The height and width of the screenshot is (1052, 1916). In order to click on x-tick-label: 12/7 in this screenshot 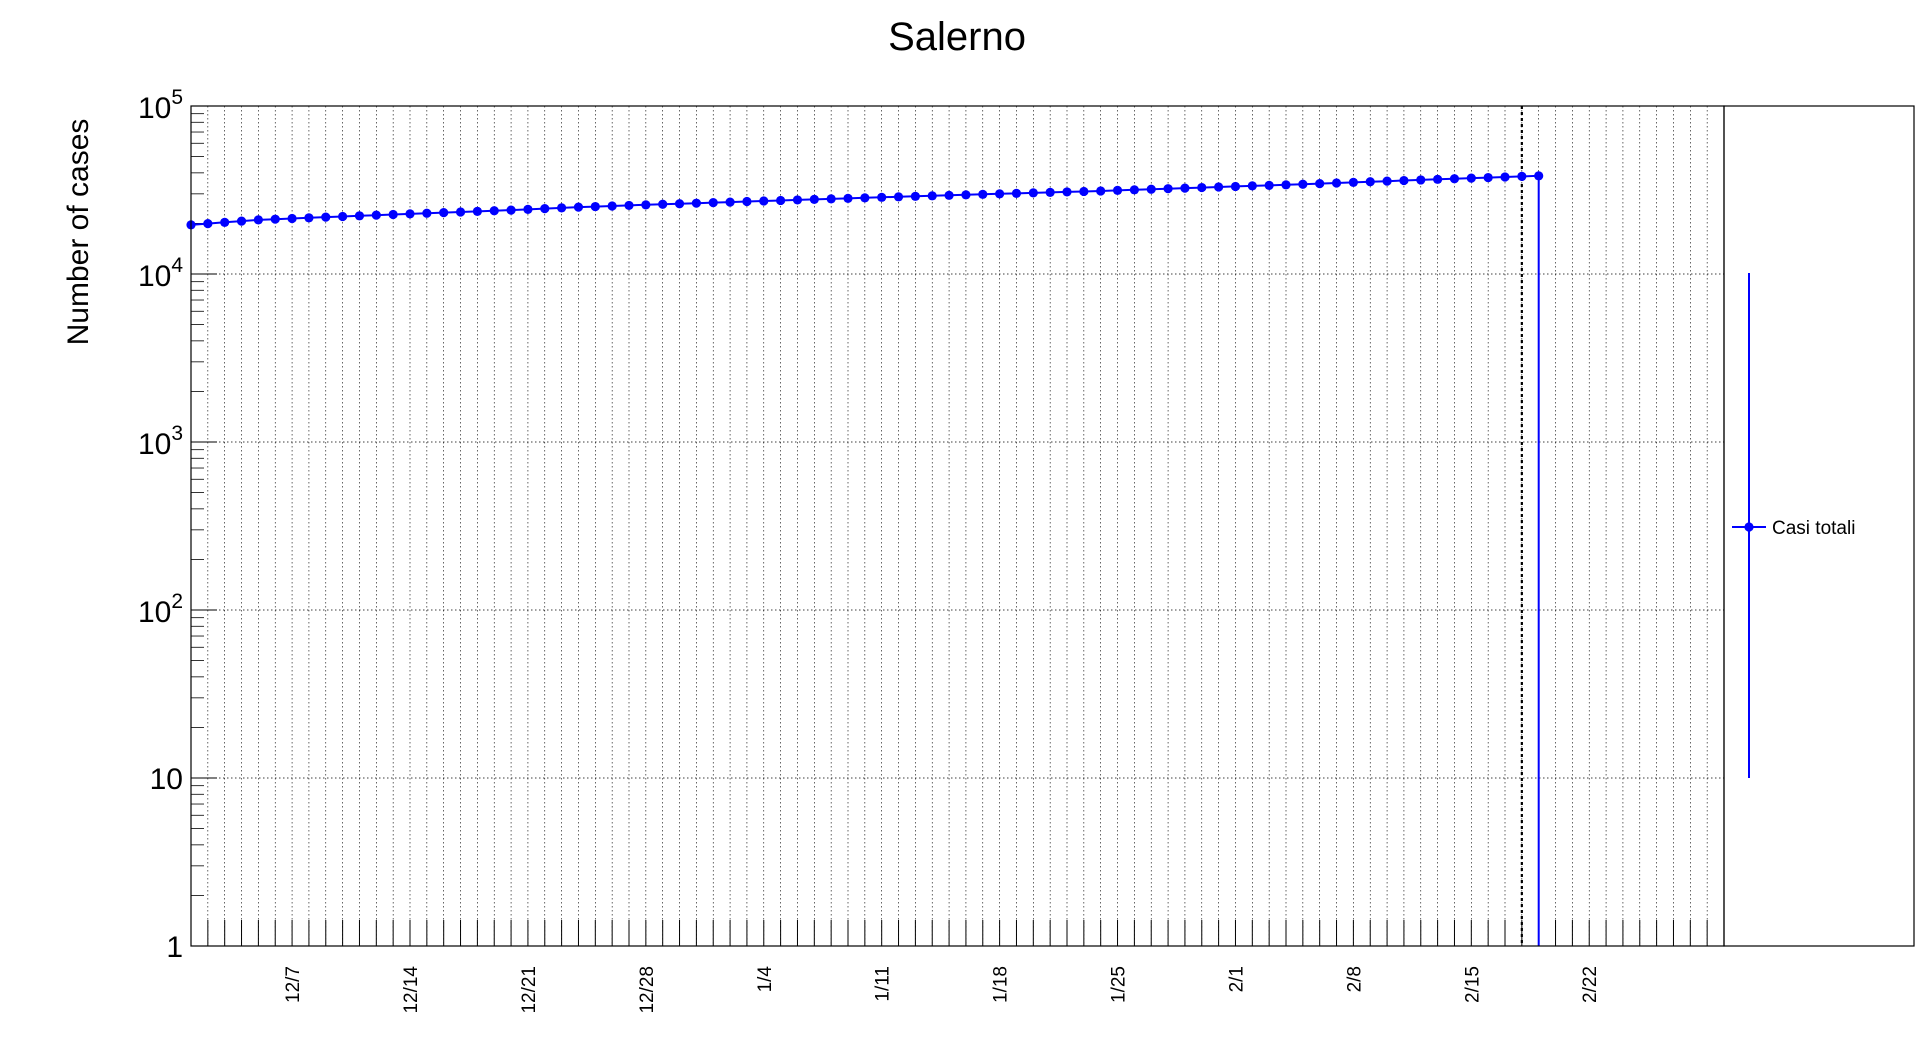, I will do `click(293, 984)`.